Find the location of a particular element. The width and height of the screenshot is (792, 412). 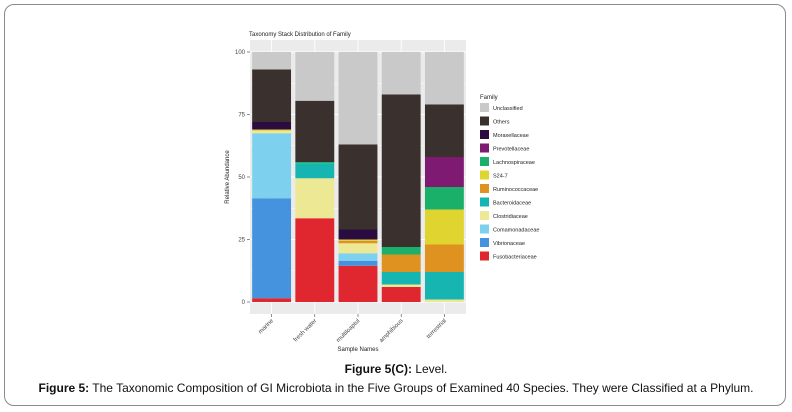

x-tick-label: multiloaptul is located at coordinates (349, 331).